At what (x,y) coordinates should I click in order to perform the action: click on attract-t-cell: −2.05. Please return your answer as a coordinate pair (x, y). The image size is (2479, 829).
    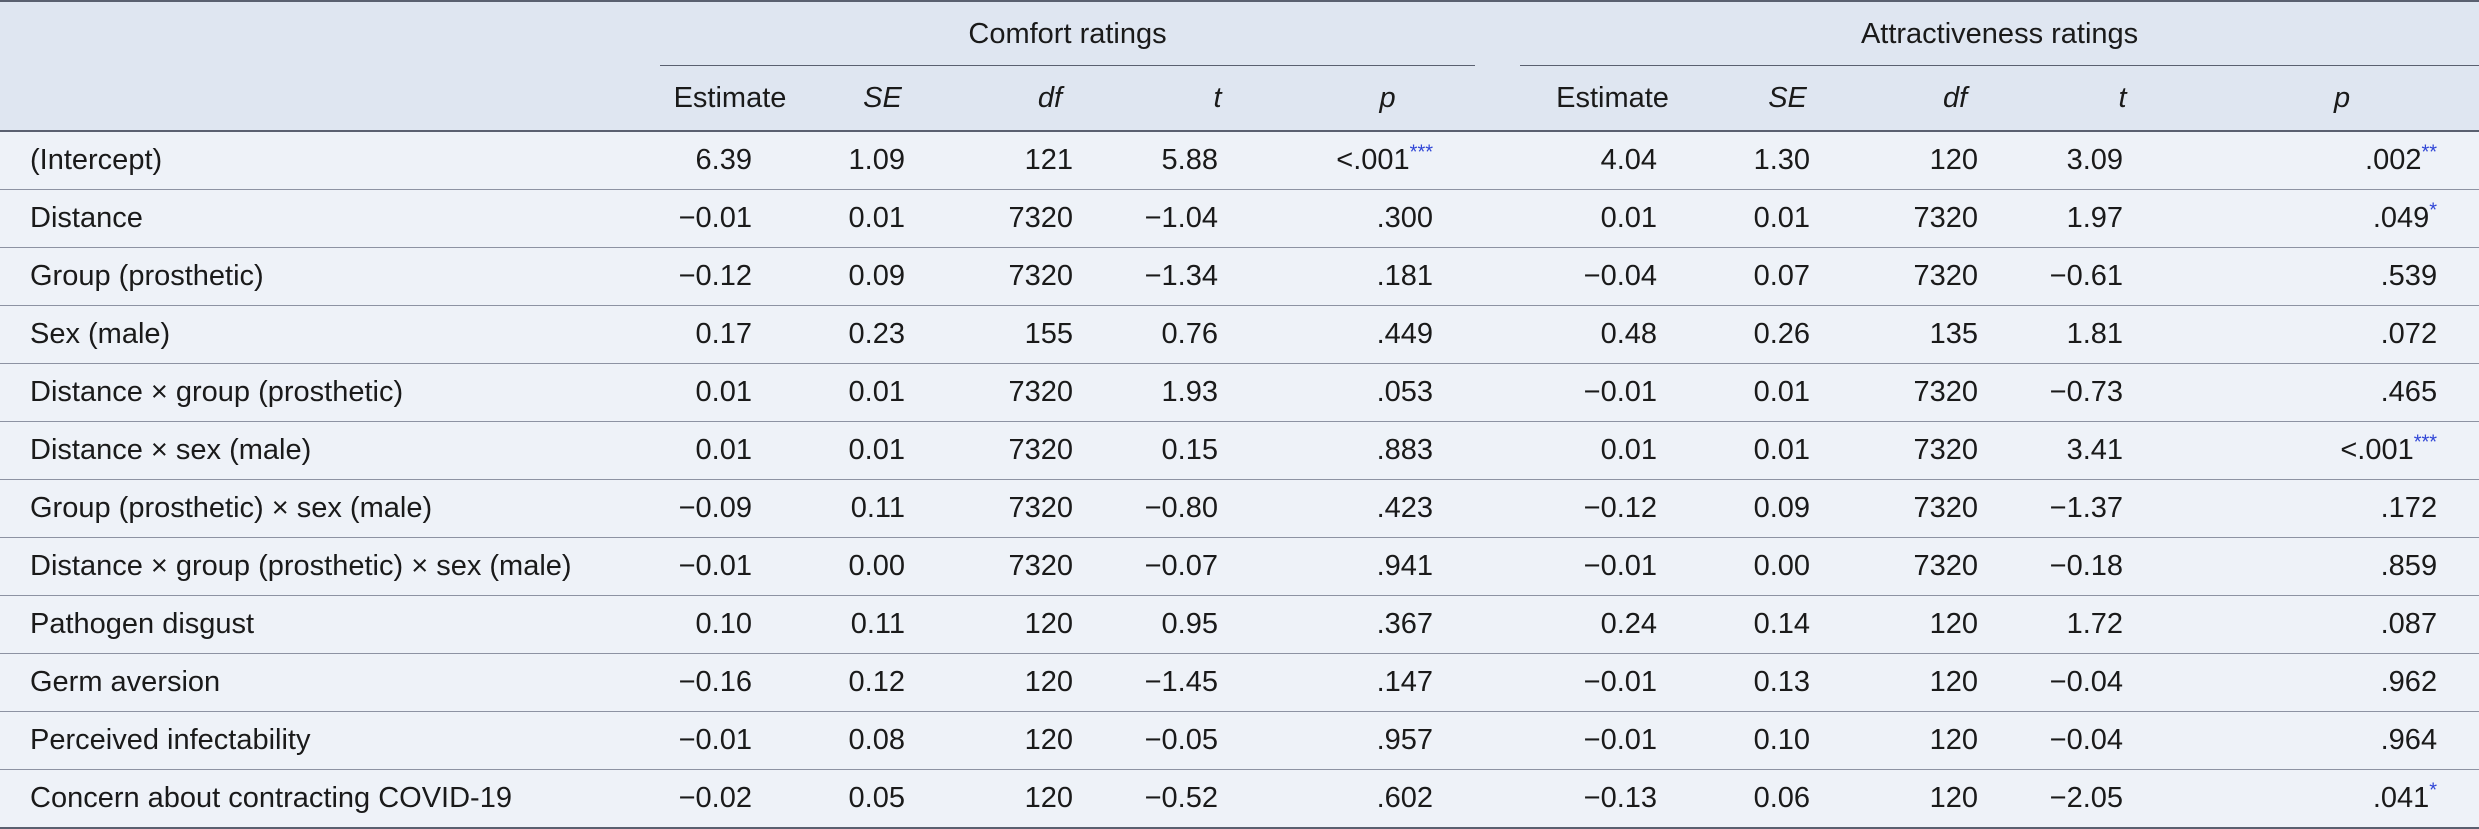
    Looking at the image, I should click on (2122, 799).